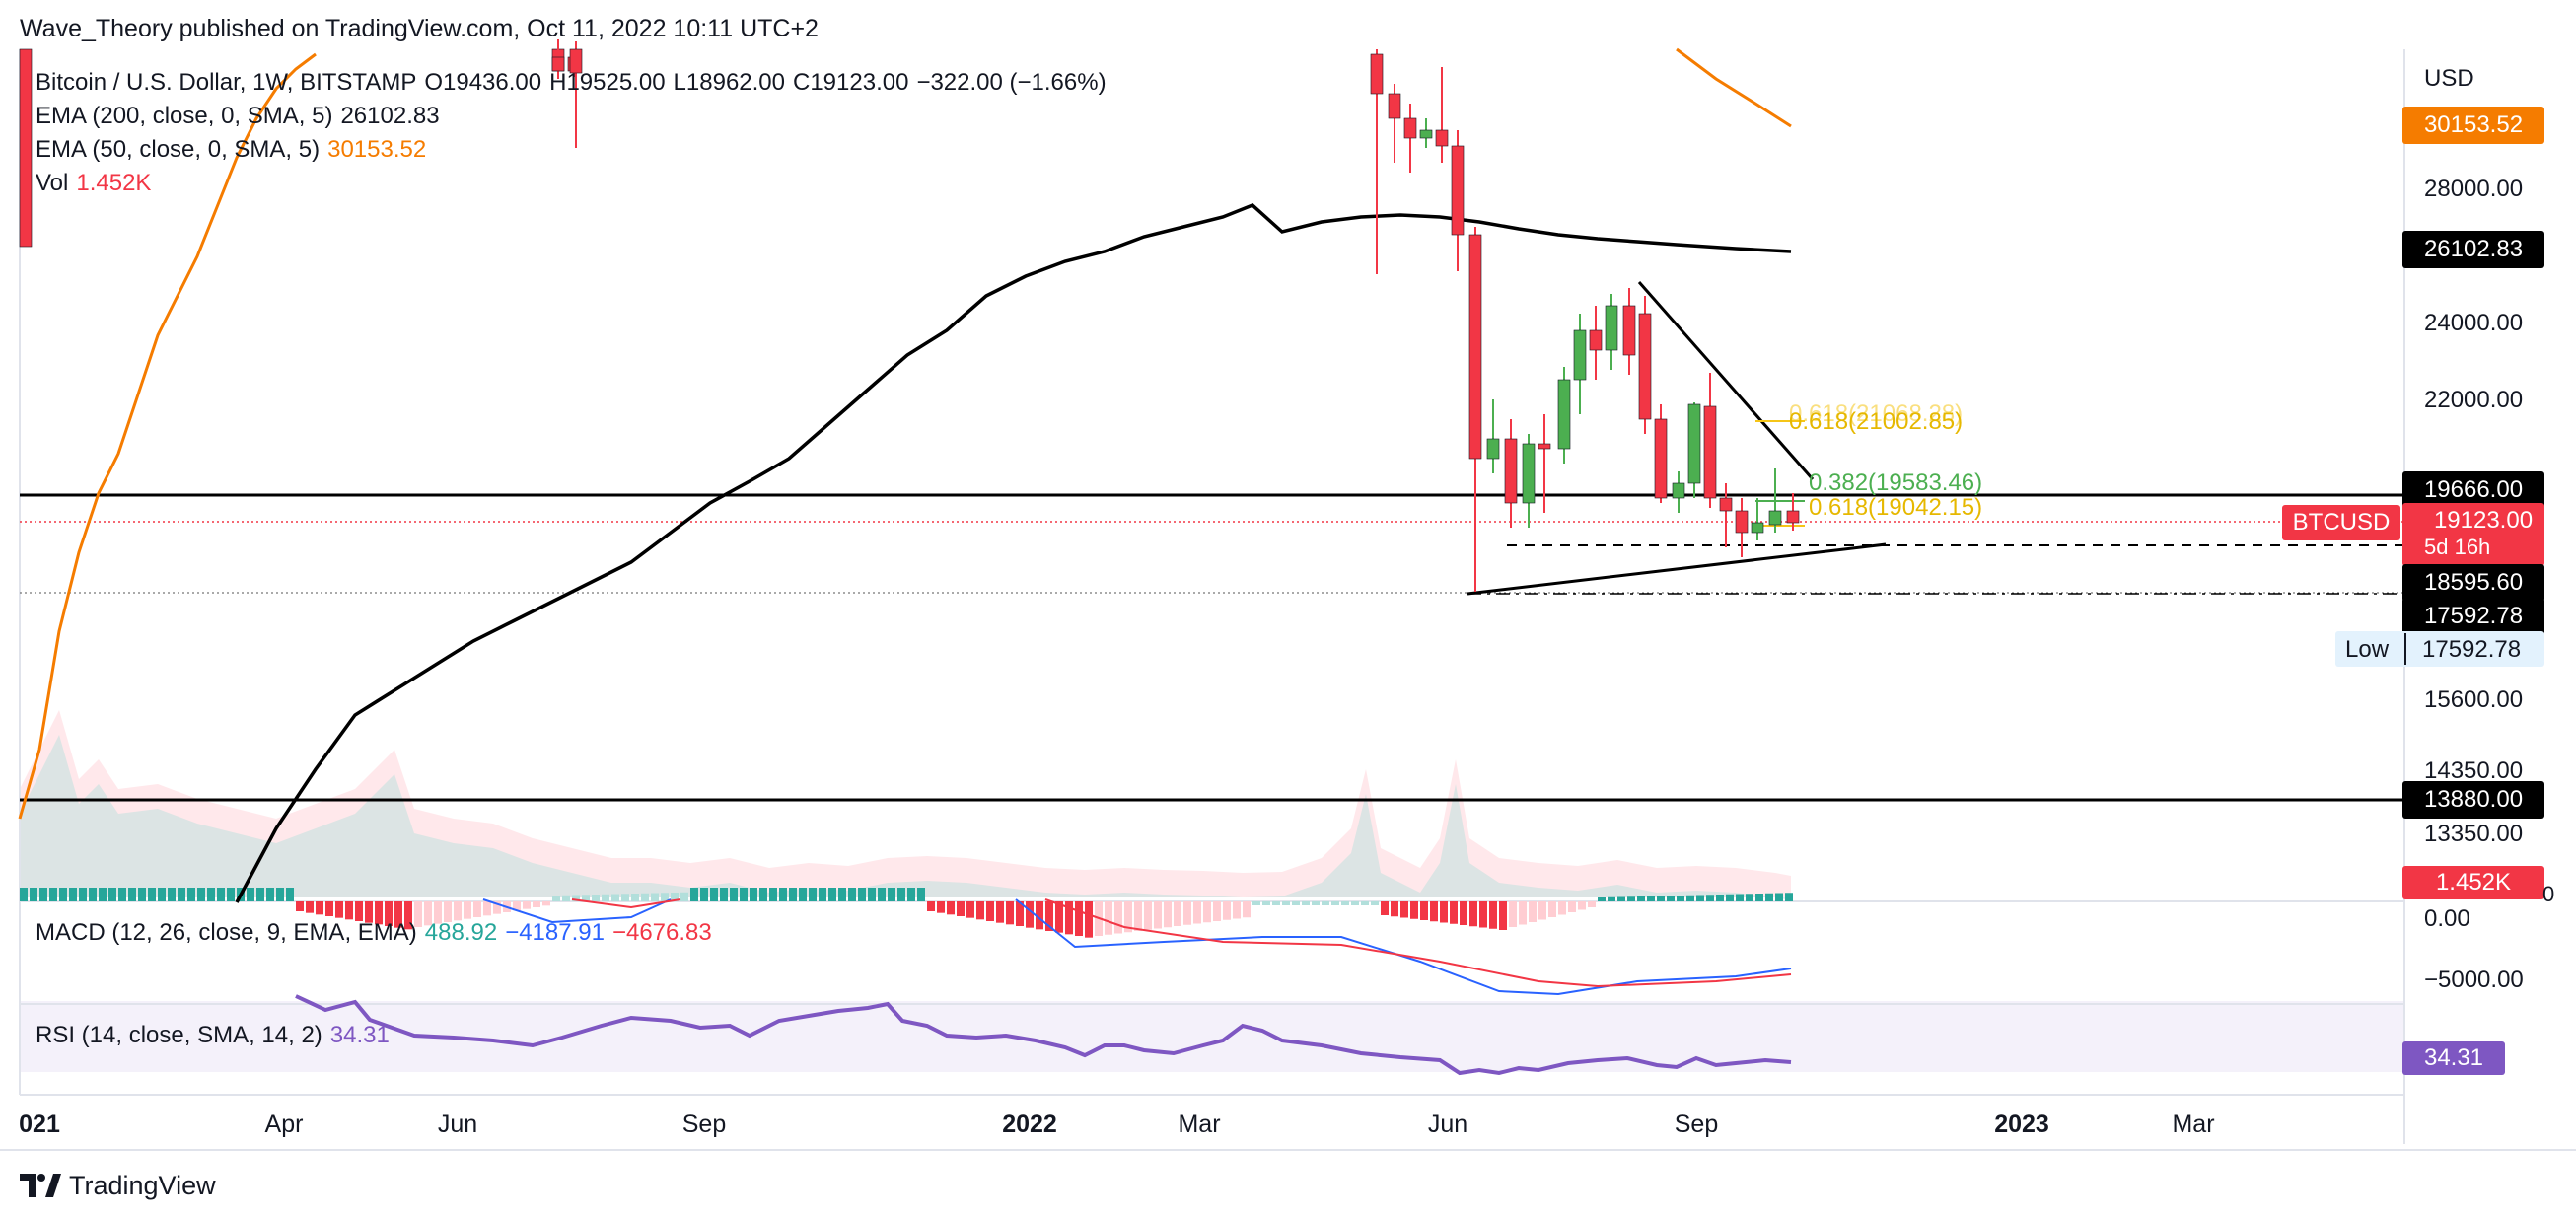  I want to click on time-tick-mar: Mar, so click(1199, 1124).